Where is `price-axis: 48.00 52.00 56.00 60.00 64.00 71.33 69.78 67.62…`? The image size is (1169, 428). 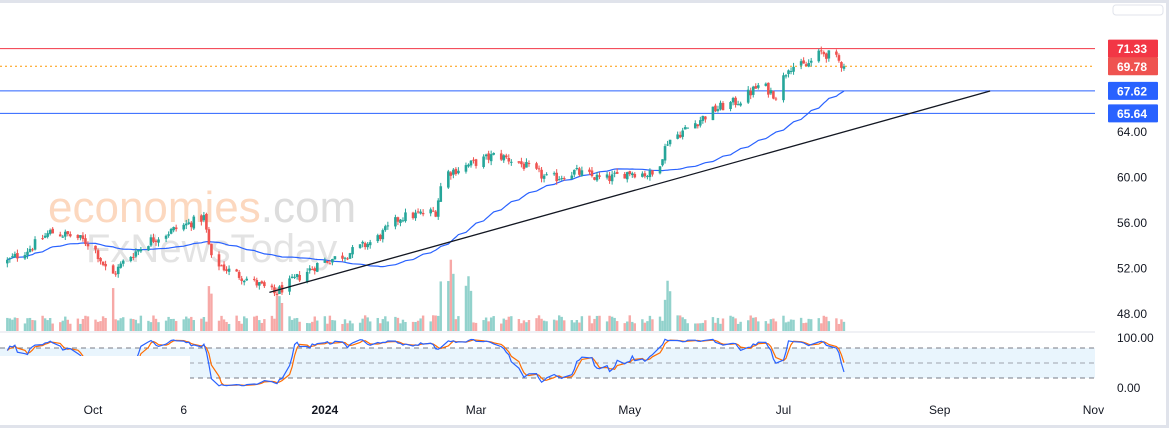 price-axis: 48.00 52.00 56.00 60.00 64.00 71.33 69.78 67.62… is located at coordinates (1130, 213).